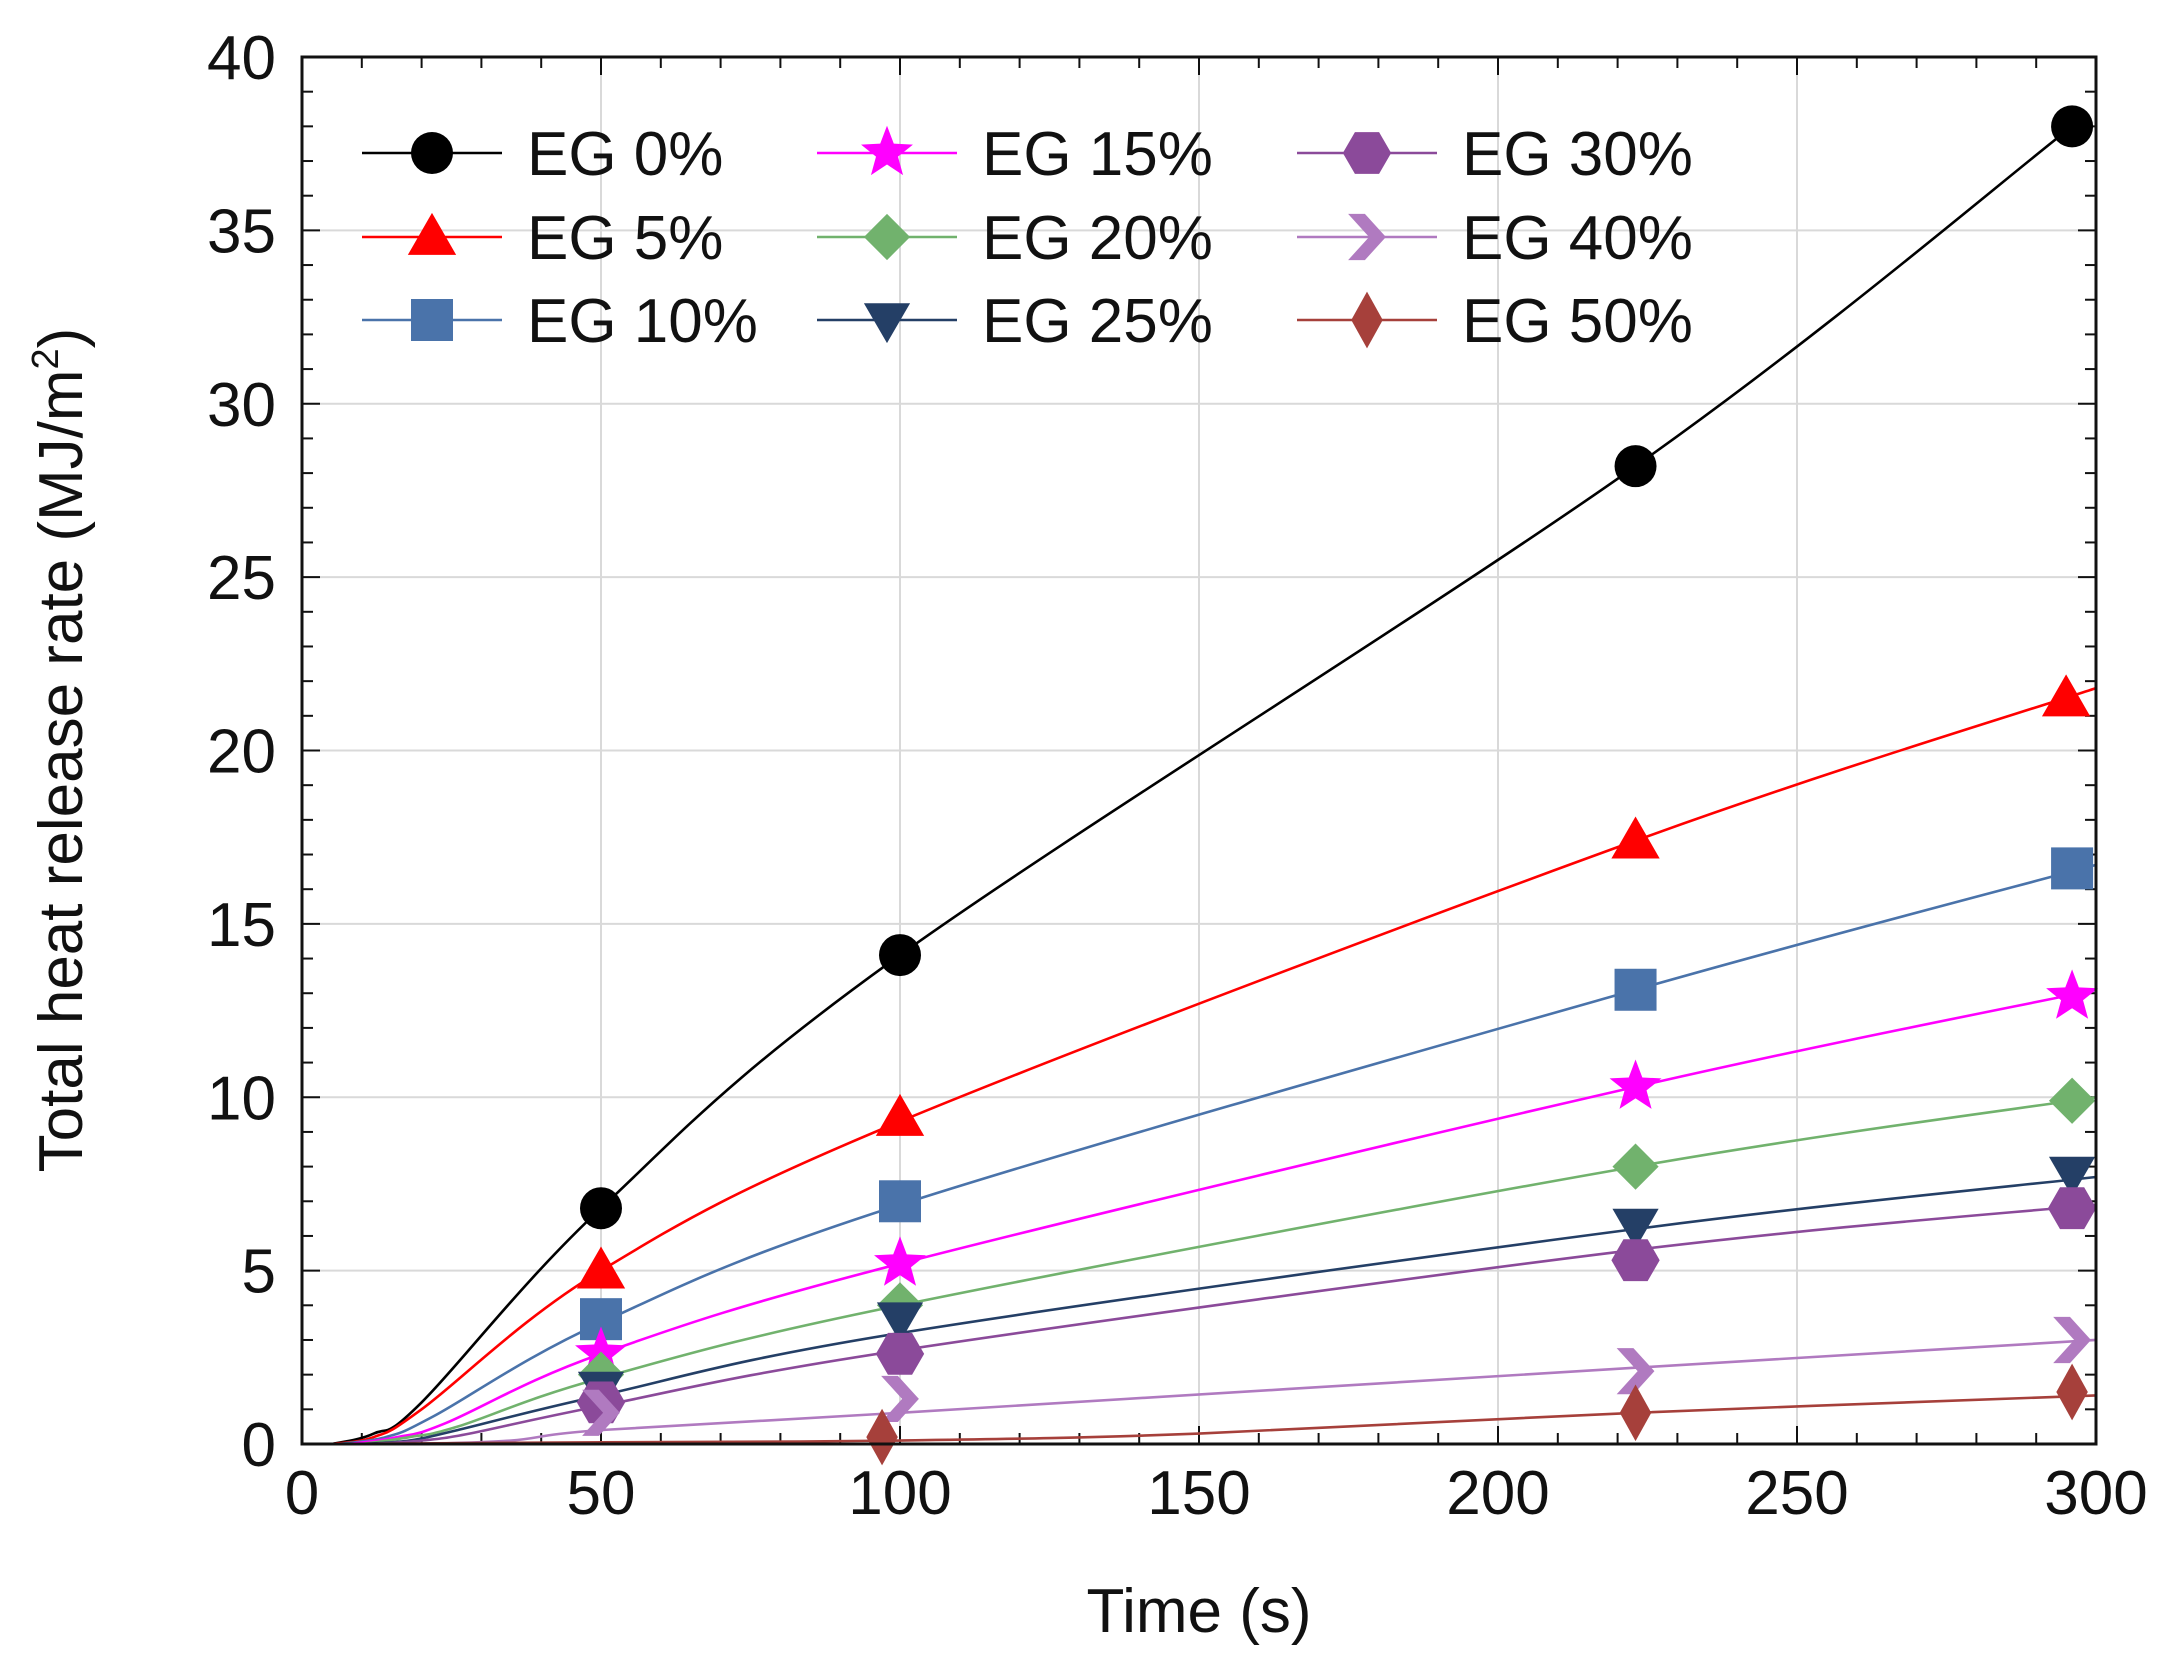  I want to click on legend-item: EG 0%, so click(542, 154).